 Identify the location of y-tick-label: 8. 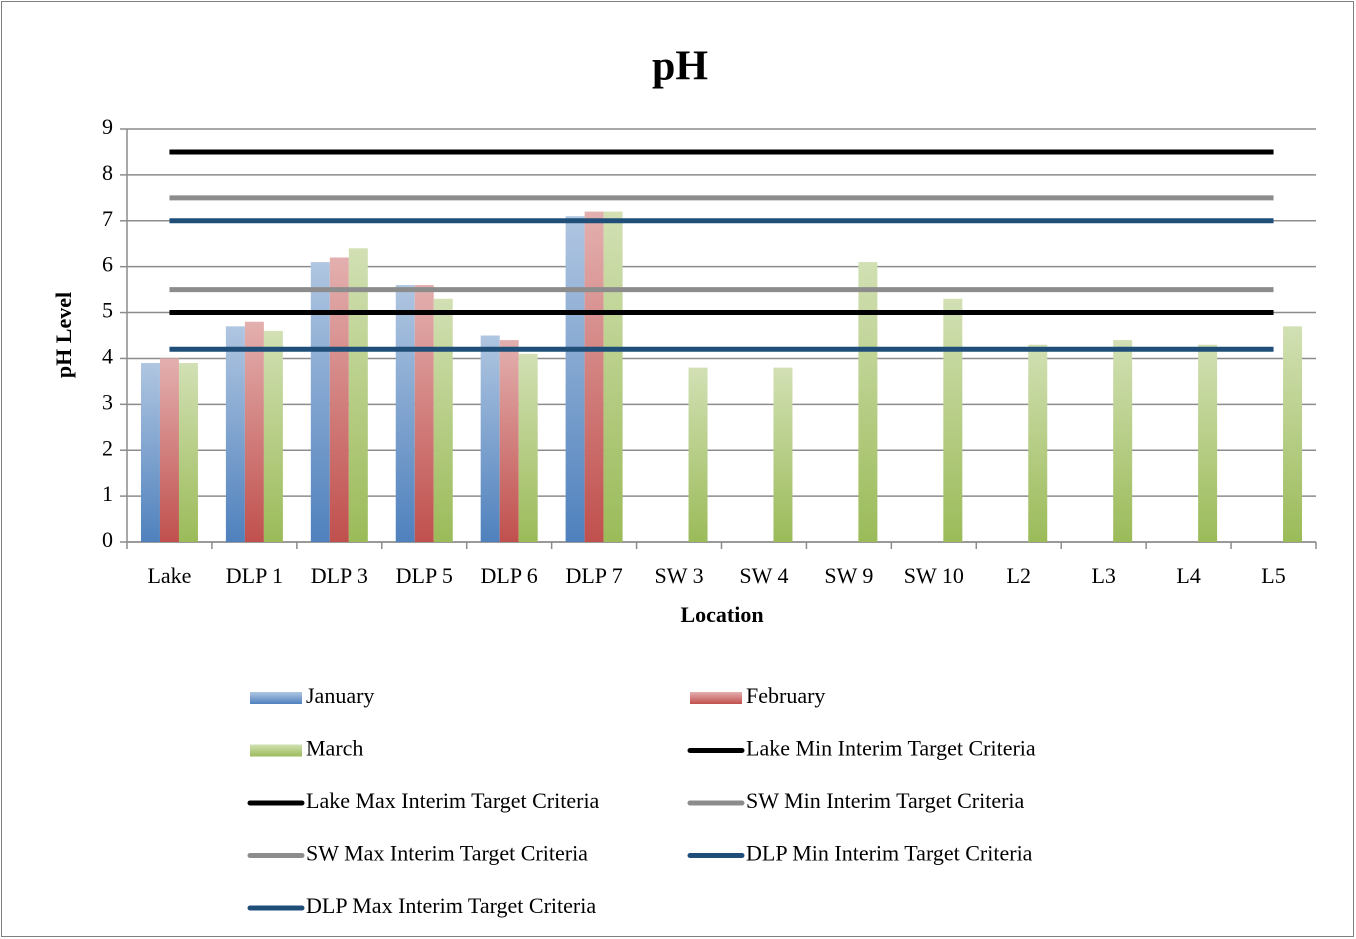
(107, 172).